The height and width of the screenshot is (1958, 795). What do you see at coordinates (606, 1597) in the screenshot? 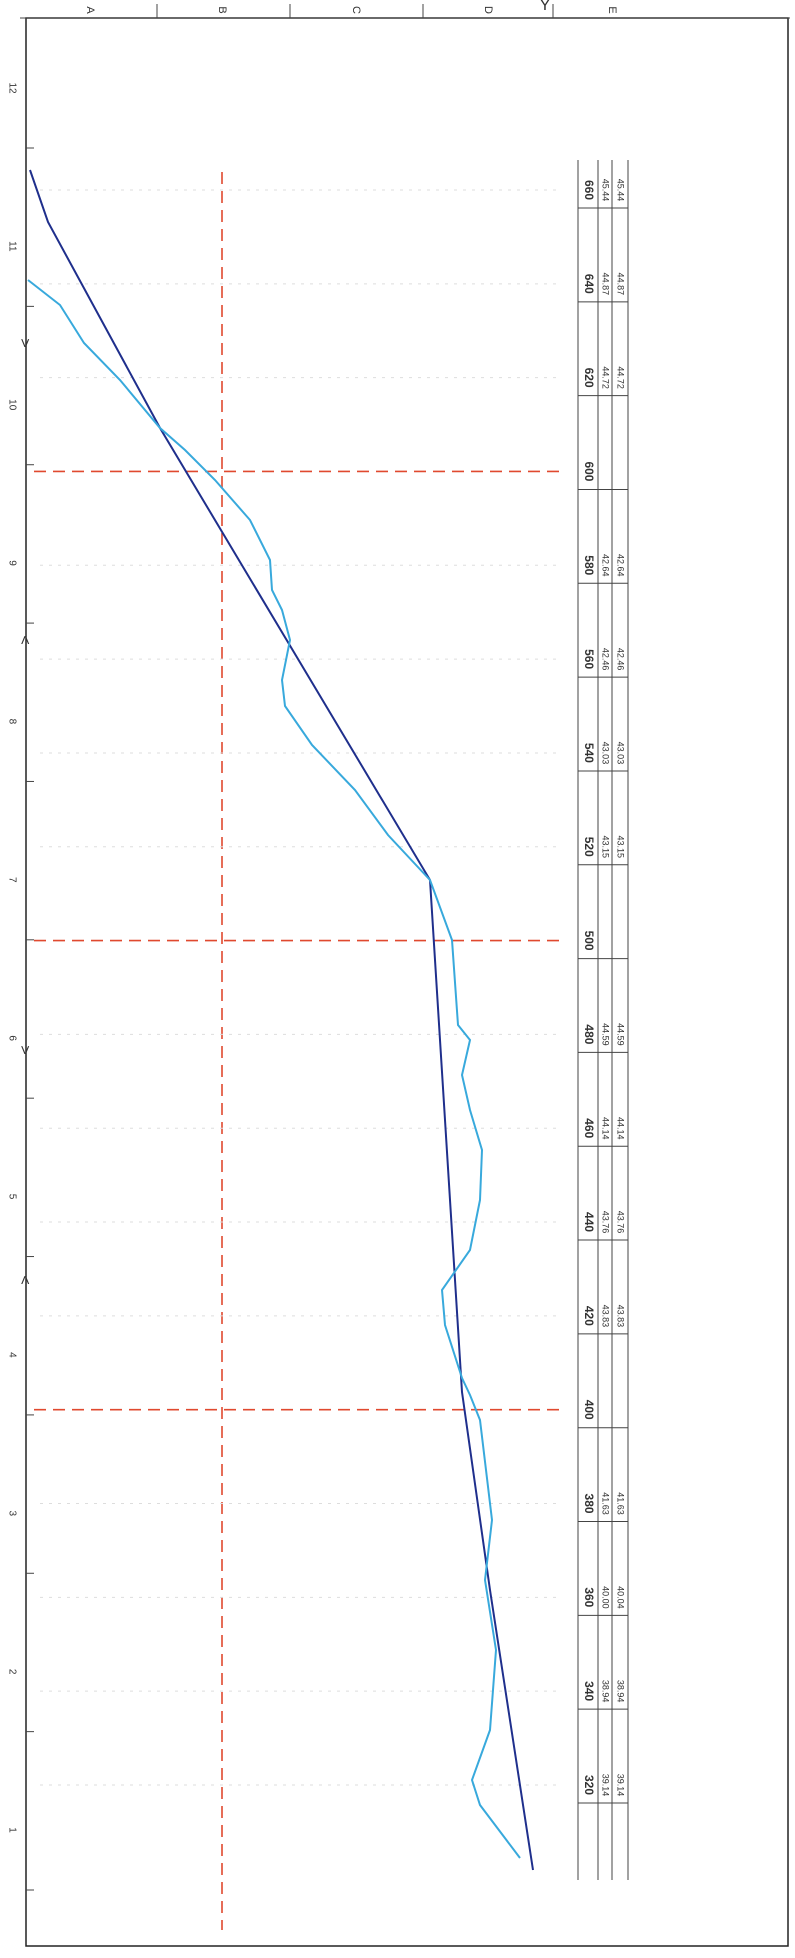
I see `design-level: 40.00` at bounding box center [606, 1597].